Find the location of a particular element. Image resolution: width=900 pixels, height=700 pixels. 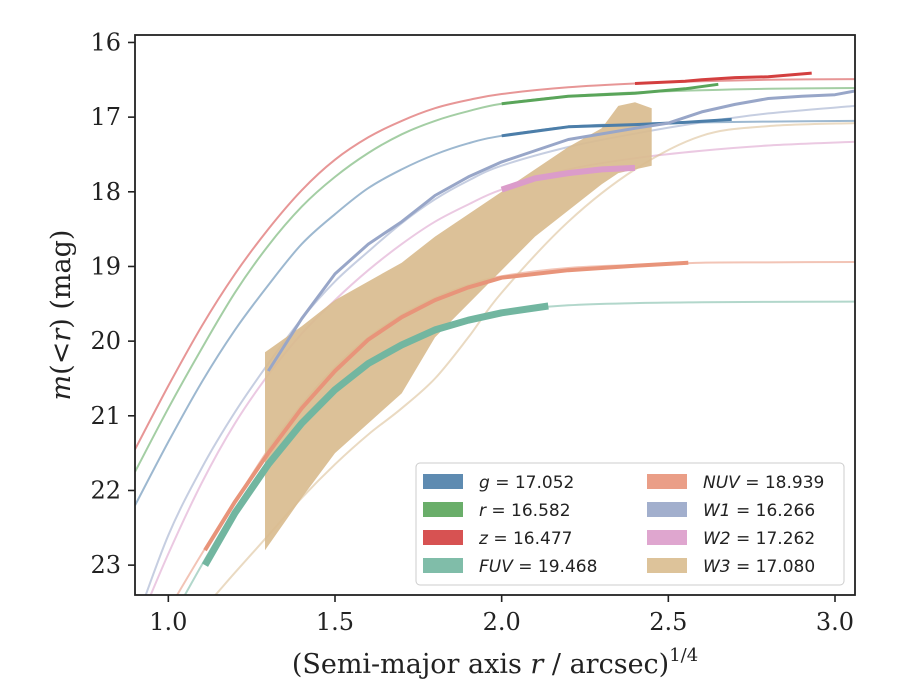

legend-swatch-fuv is located at coordinates (443, 565).